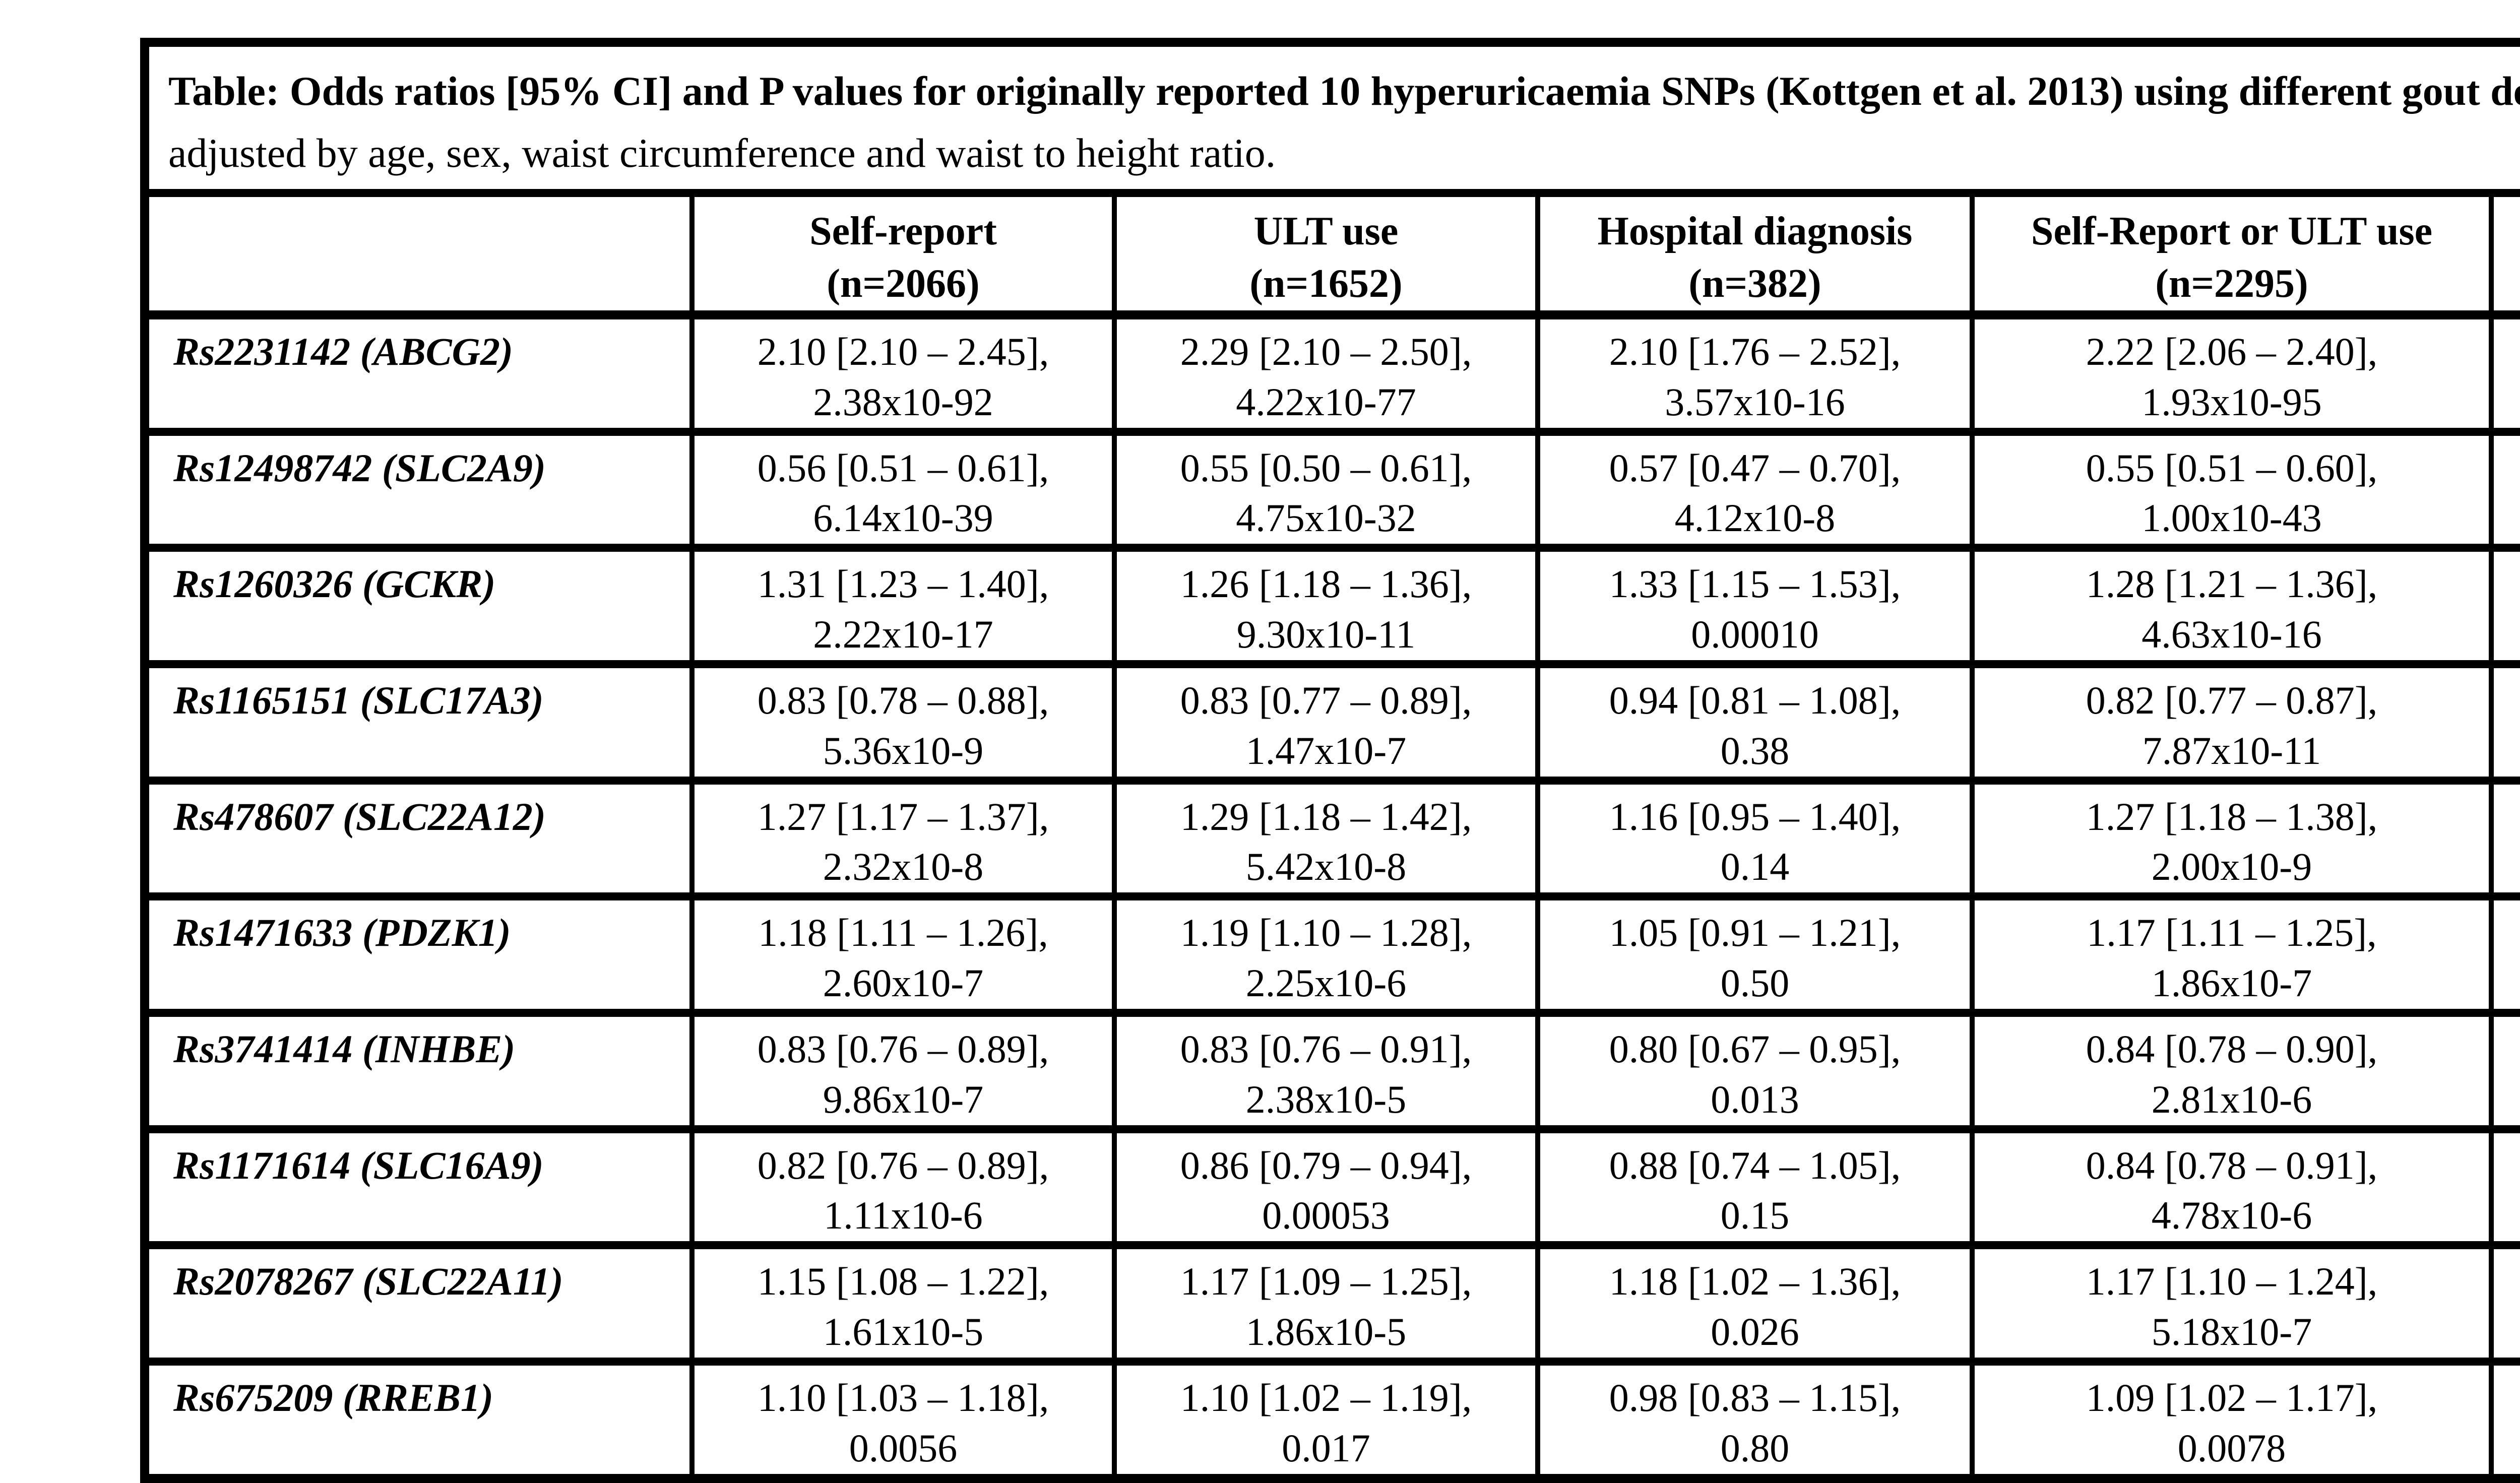 Image resolution: width=2520 pixels, height=1483 pixels. I want to click on p-value: 6.47x10-12, so click(2508, 632).